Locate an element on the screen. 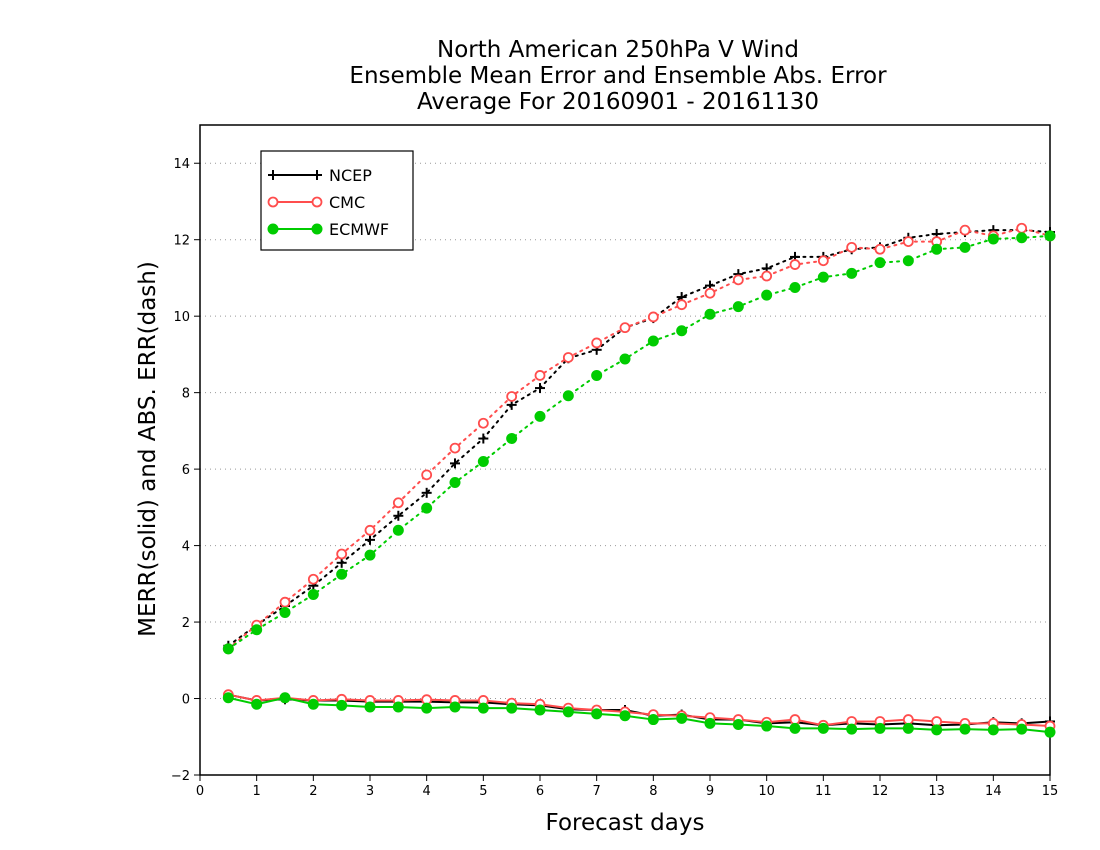 The height and width of the screenshot is (850, 1100). y-tick-label: 8 is located at coordinates (186, 394).